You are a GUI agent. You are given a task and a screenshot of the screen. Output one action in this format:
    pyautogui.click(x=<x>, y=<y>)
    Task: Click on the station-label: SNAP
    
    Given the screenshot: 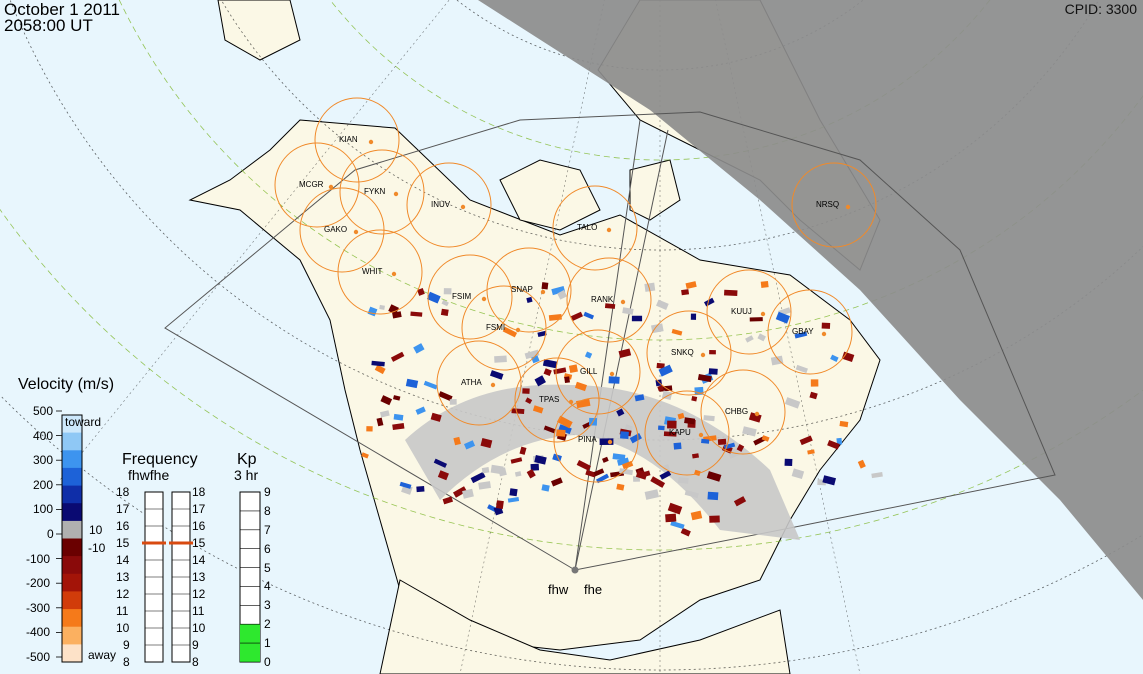 What is the action you would take?
    pyautogui.click(x=522, y=289)
    